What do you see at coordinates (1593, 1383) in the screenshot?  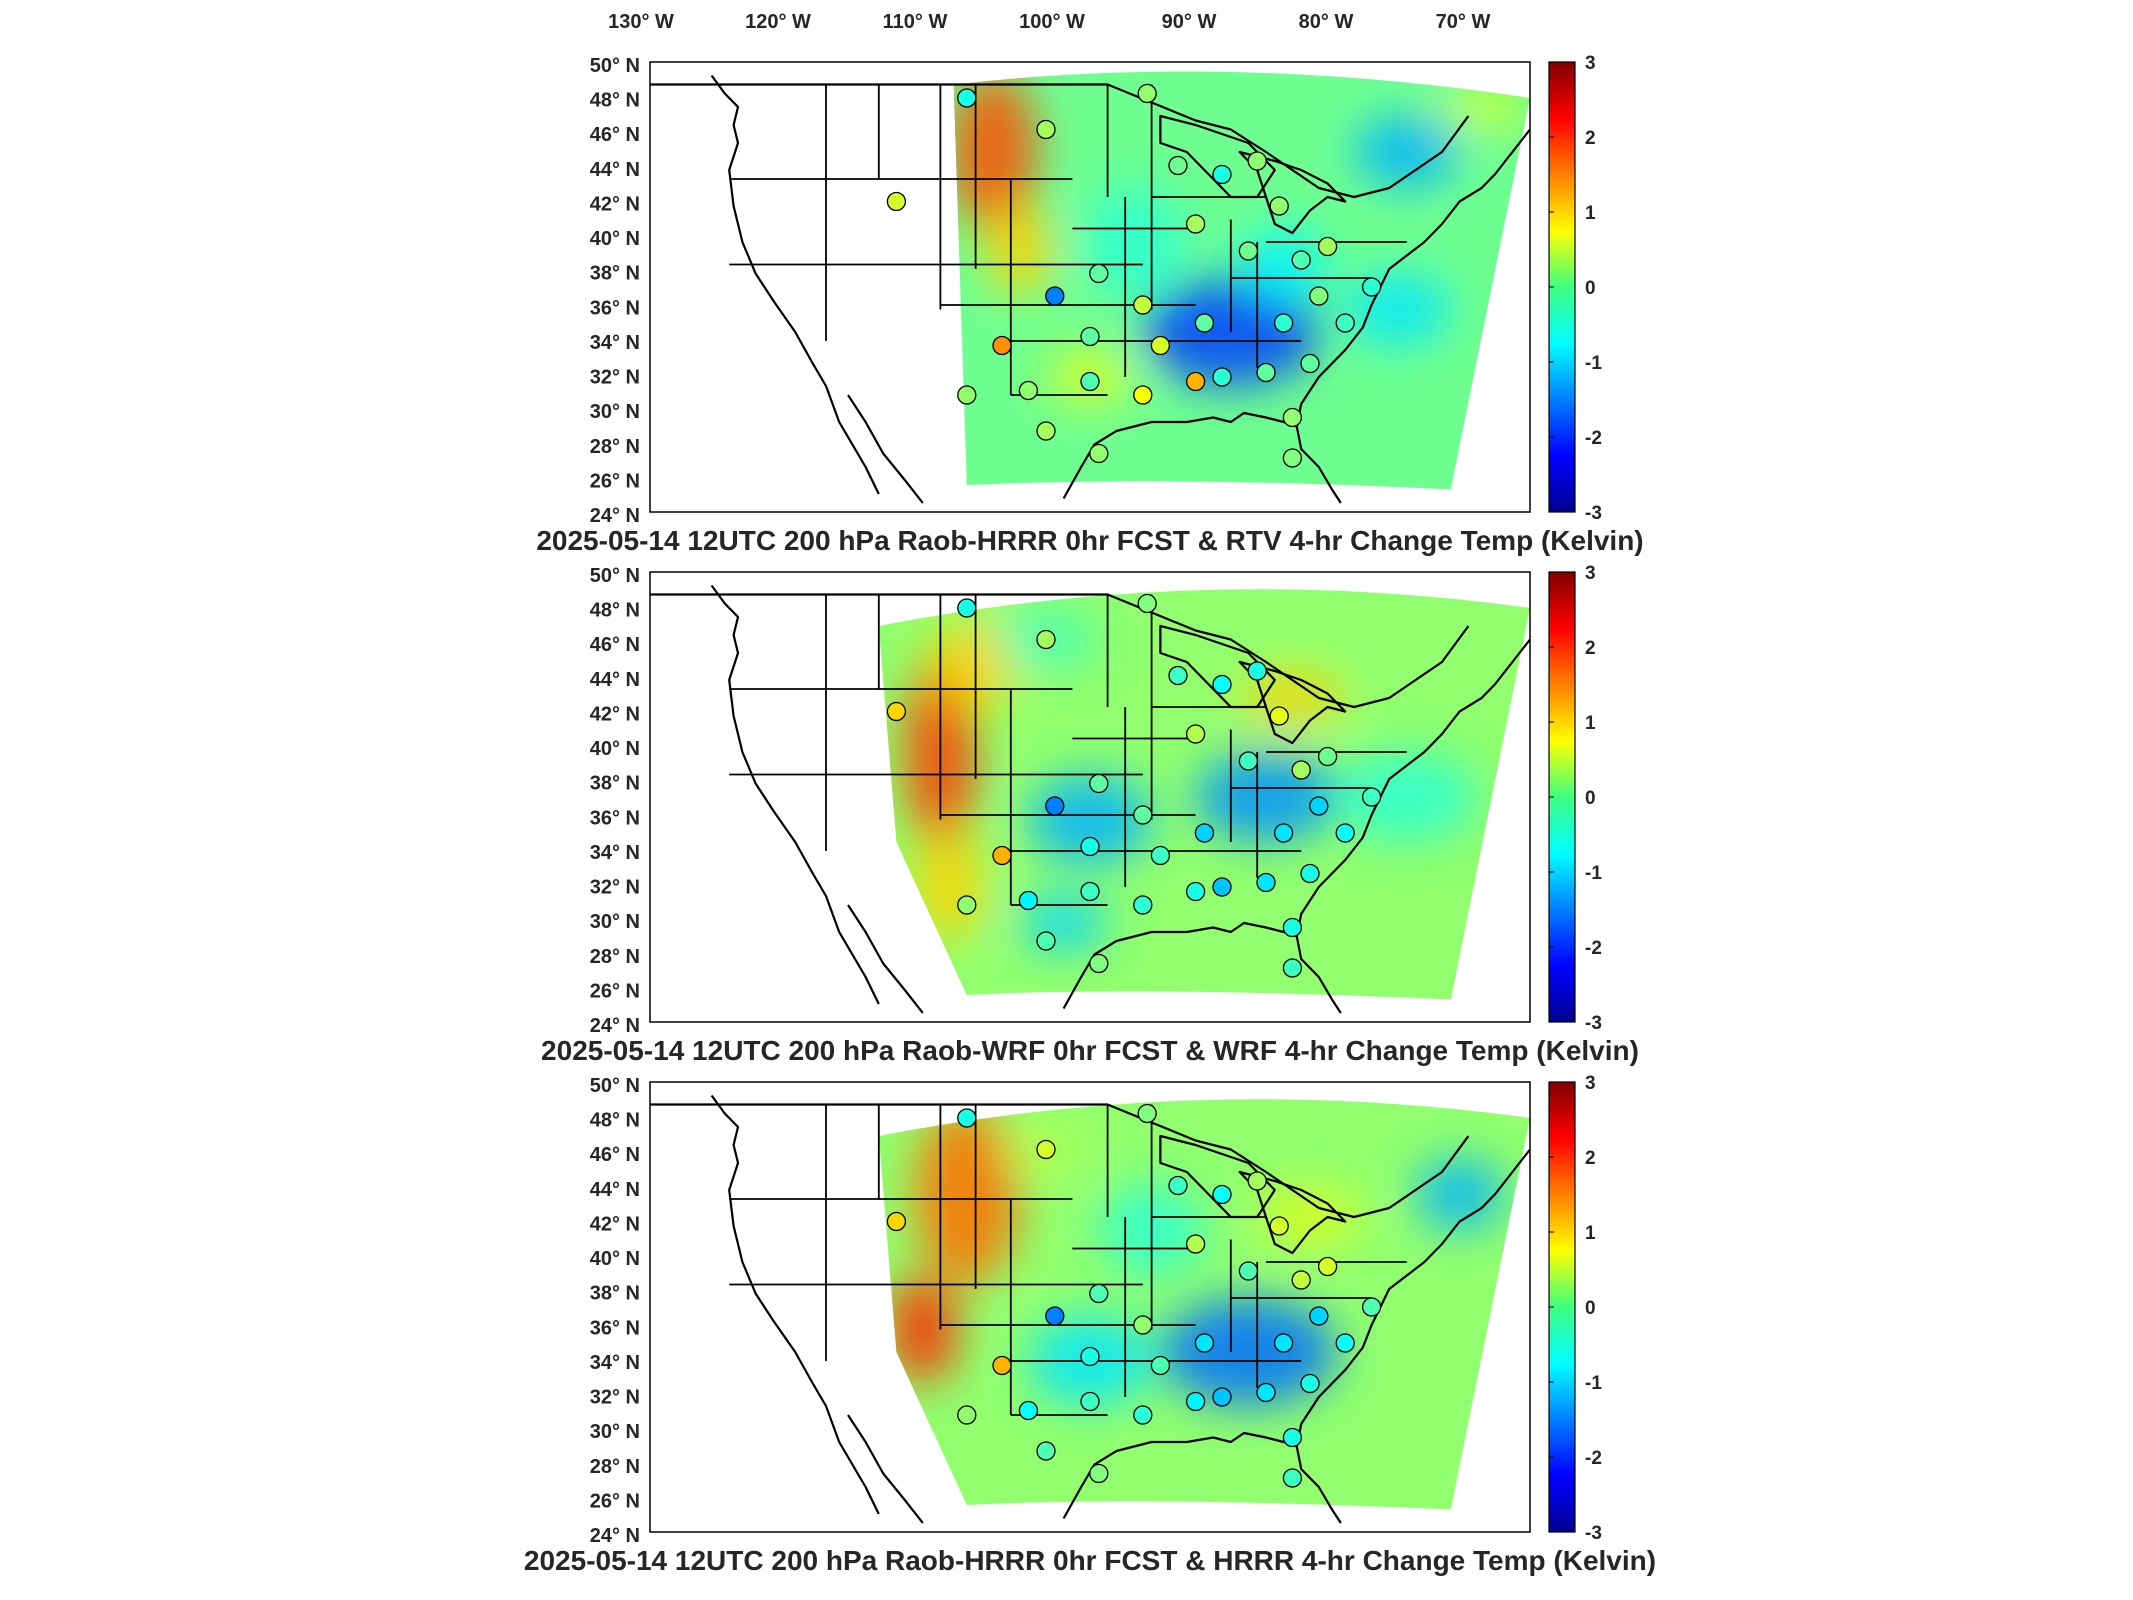 I see `colorbar-tick-label: -1` at bounding box center [1593, 1383].